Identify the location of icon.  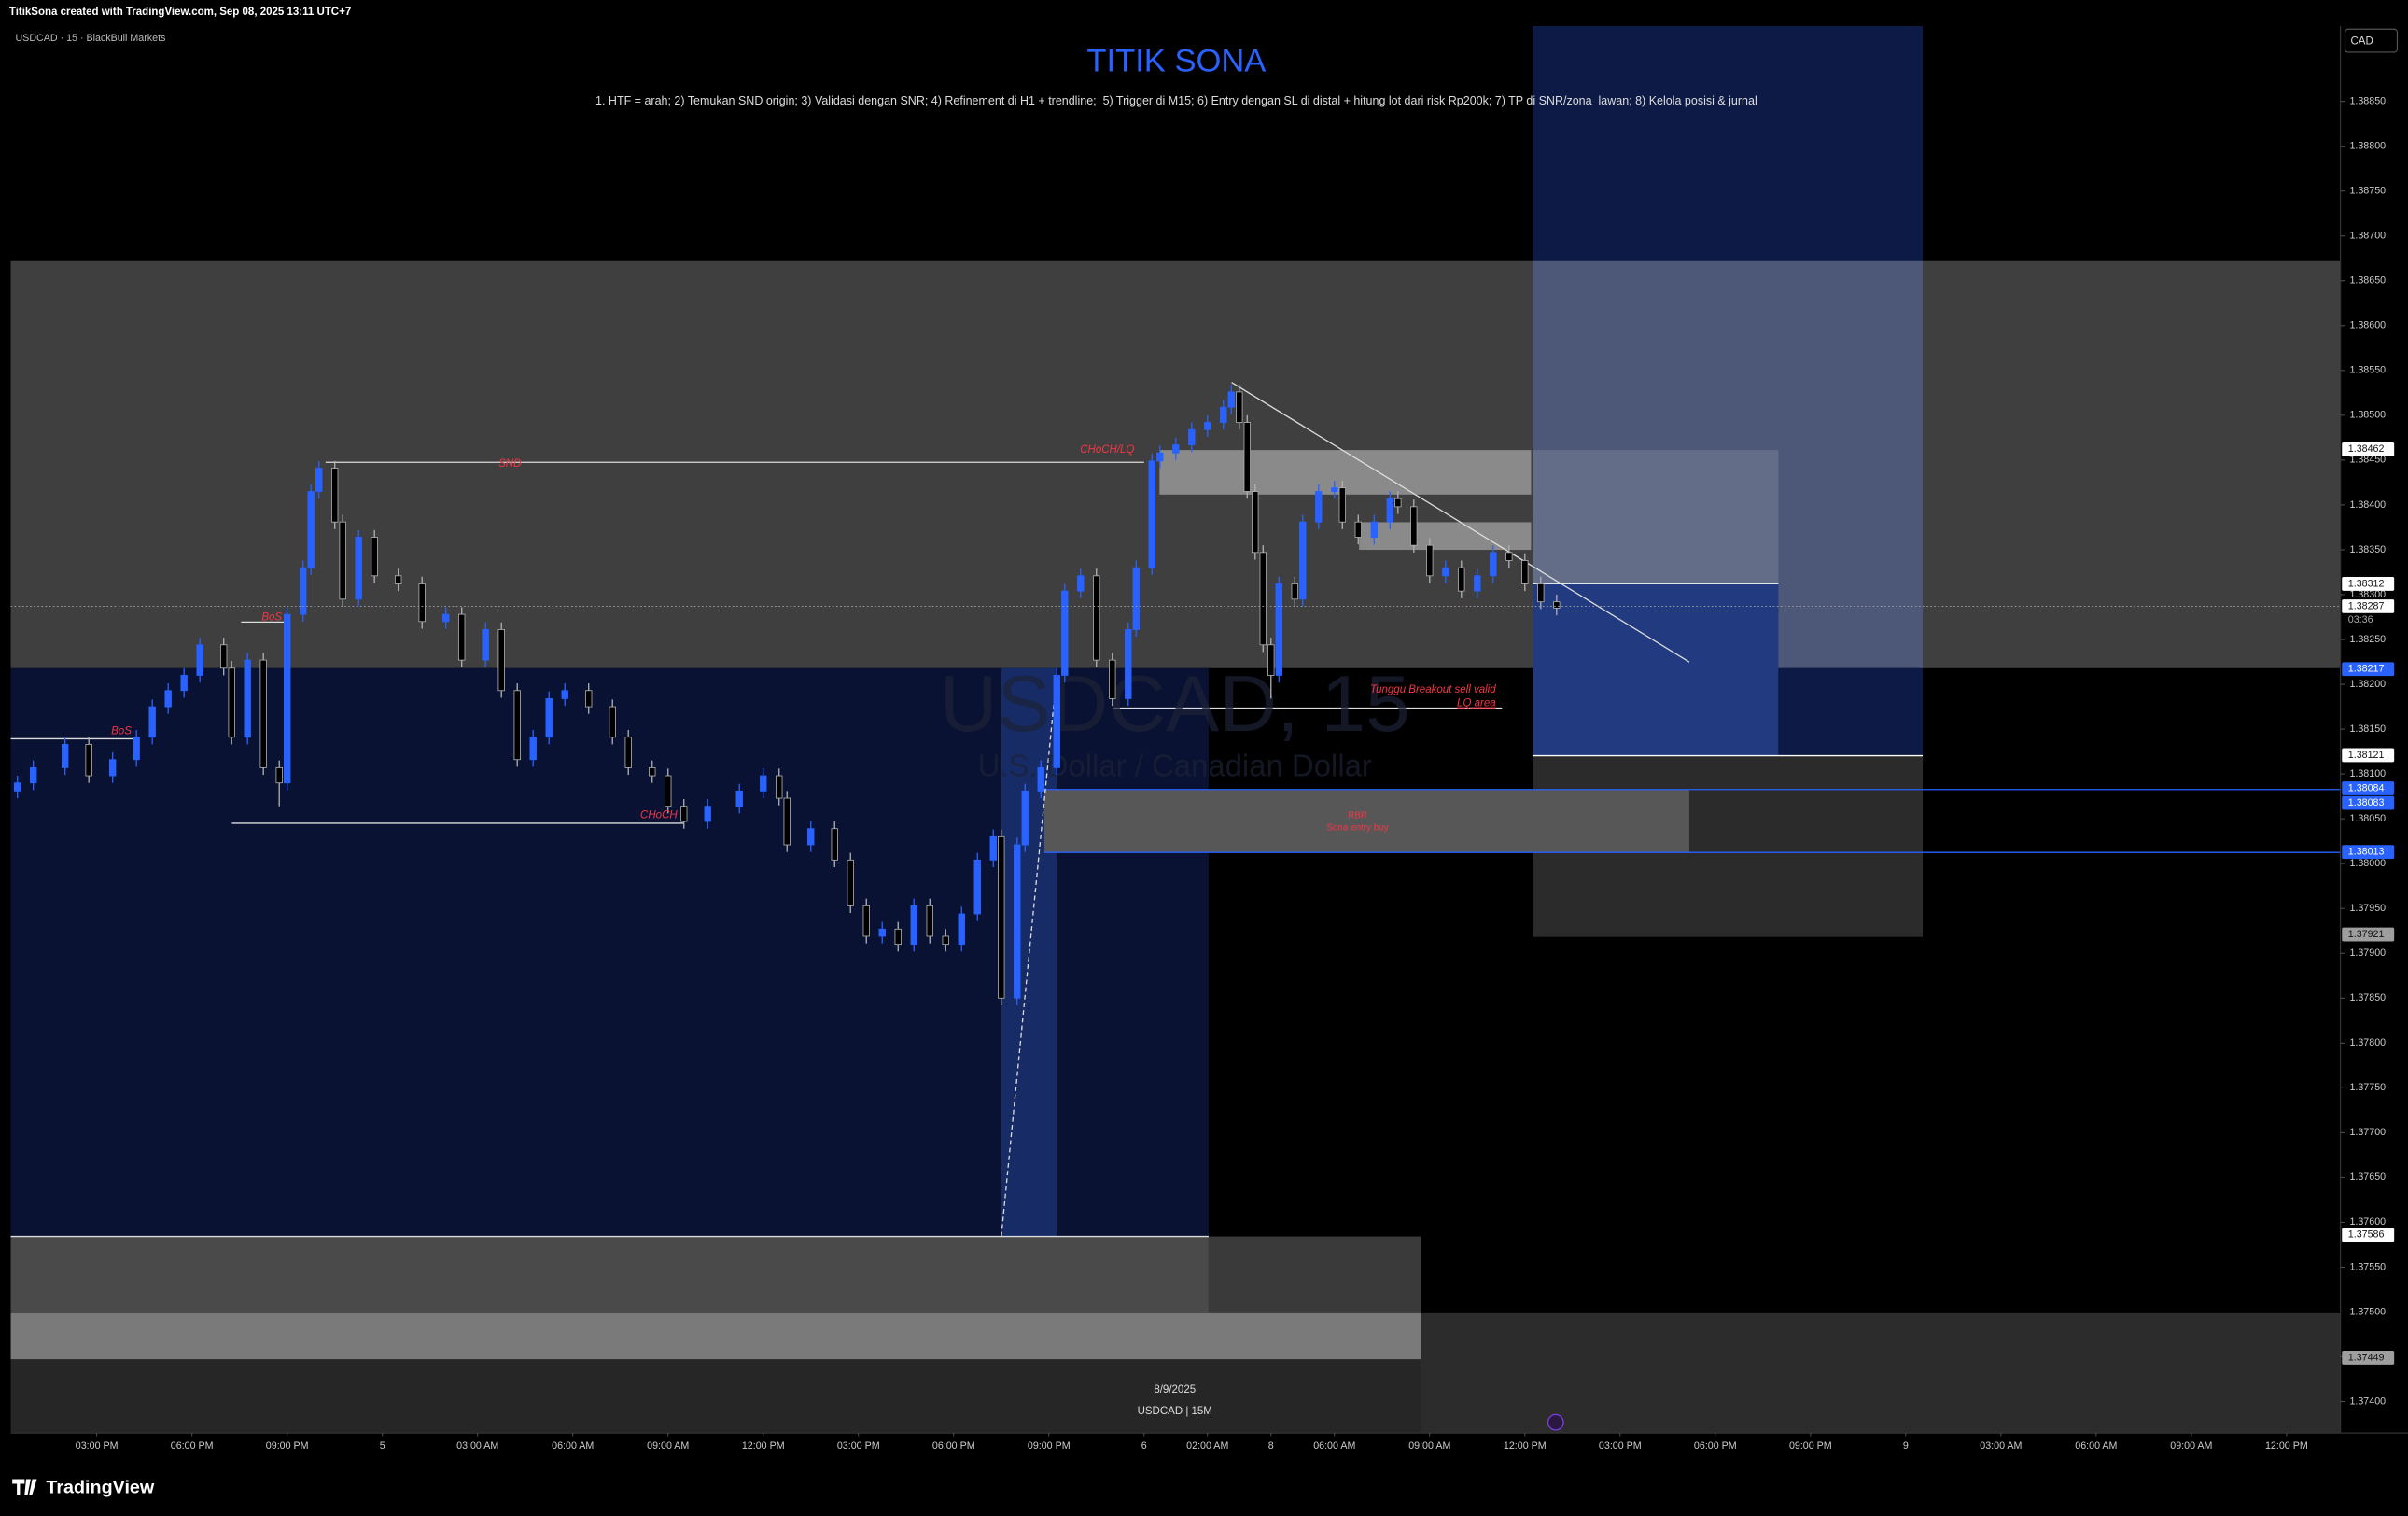
(1555, 1422).